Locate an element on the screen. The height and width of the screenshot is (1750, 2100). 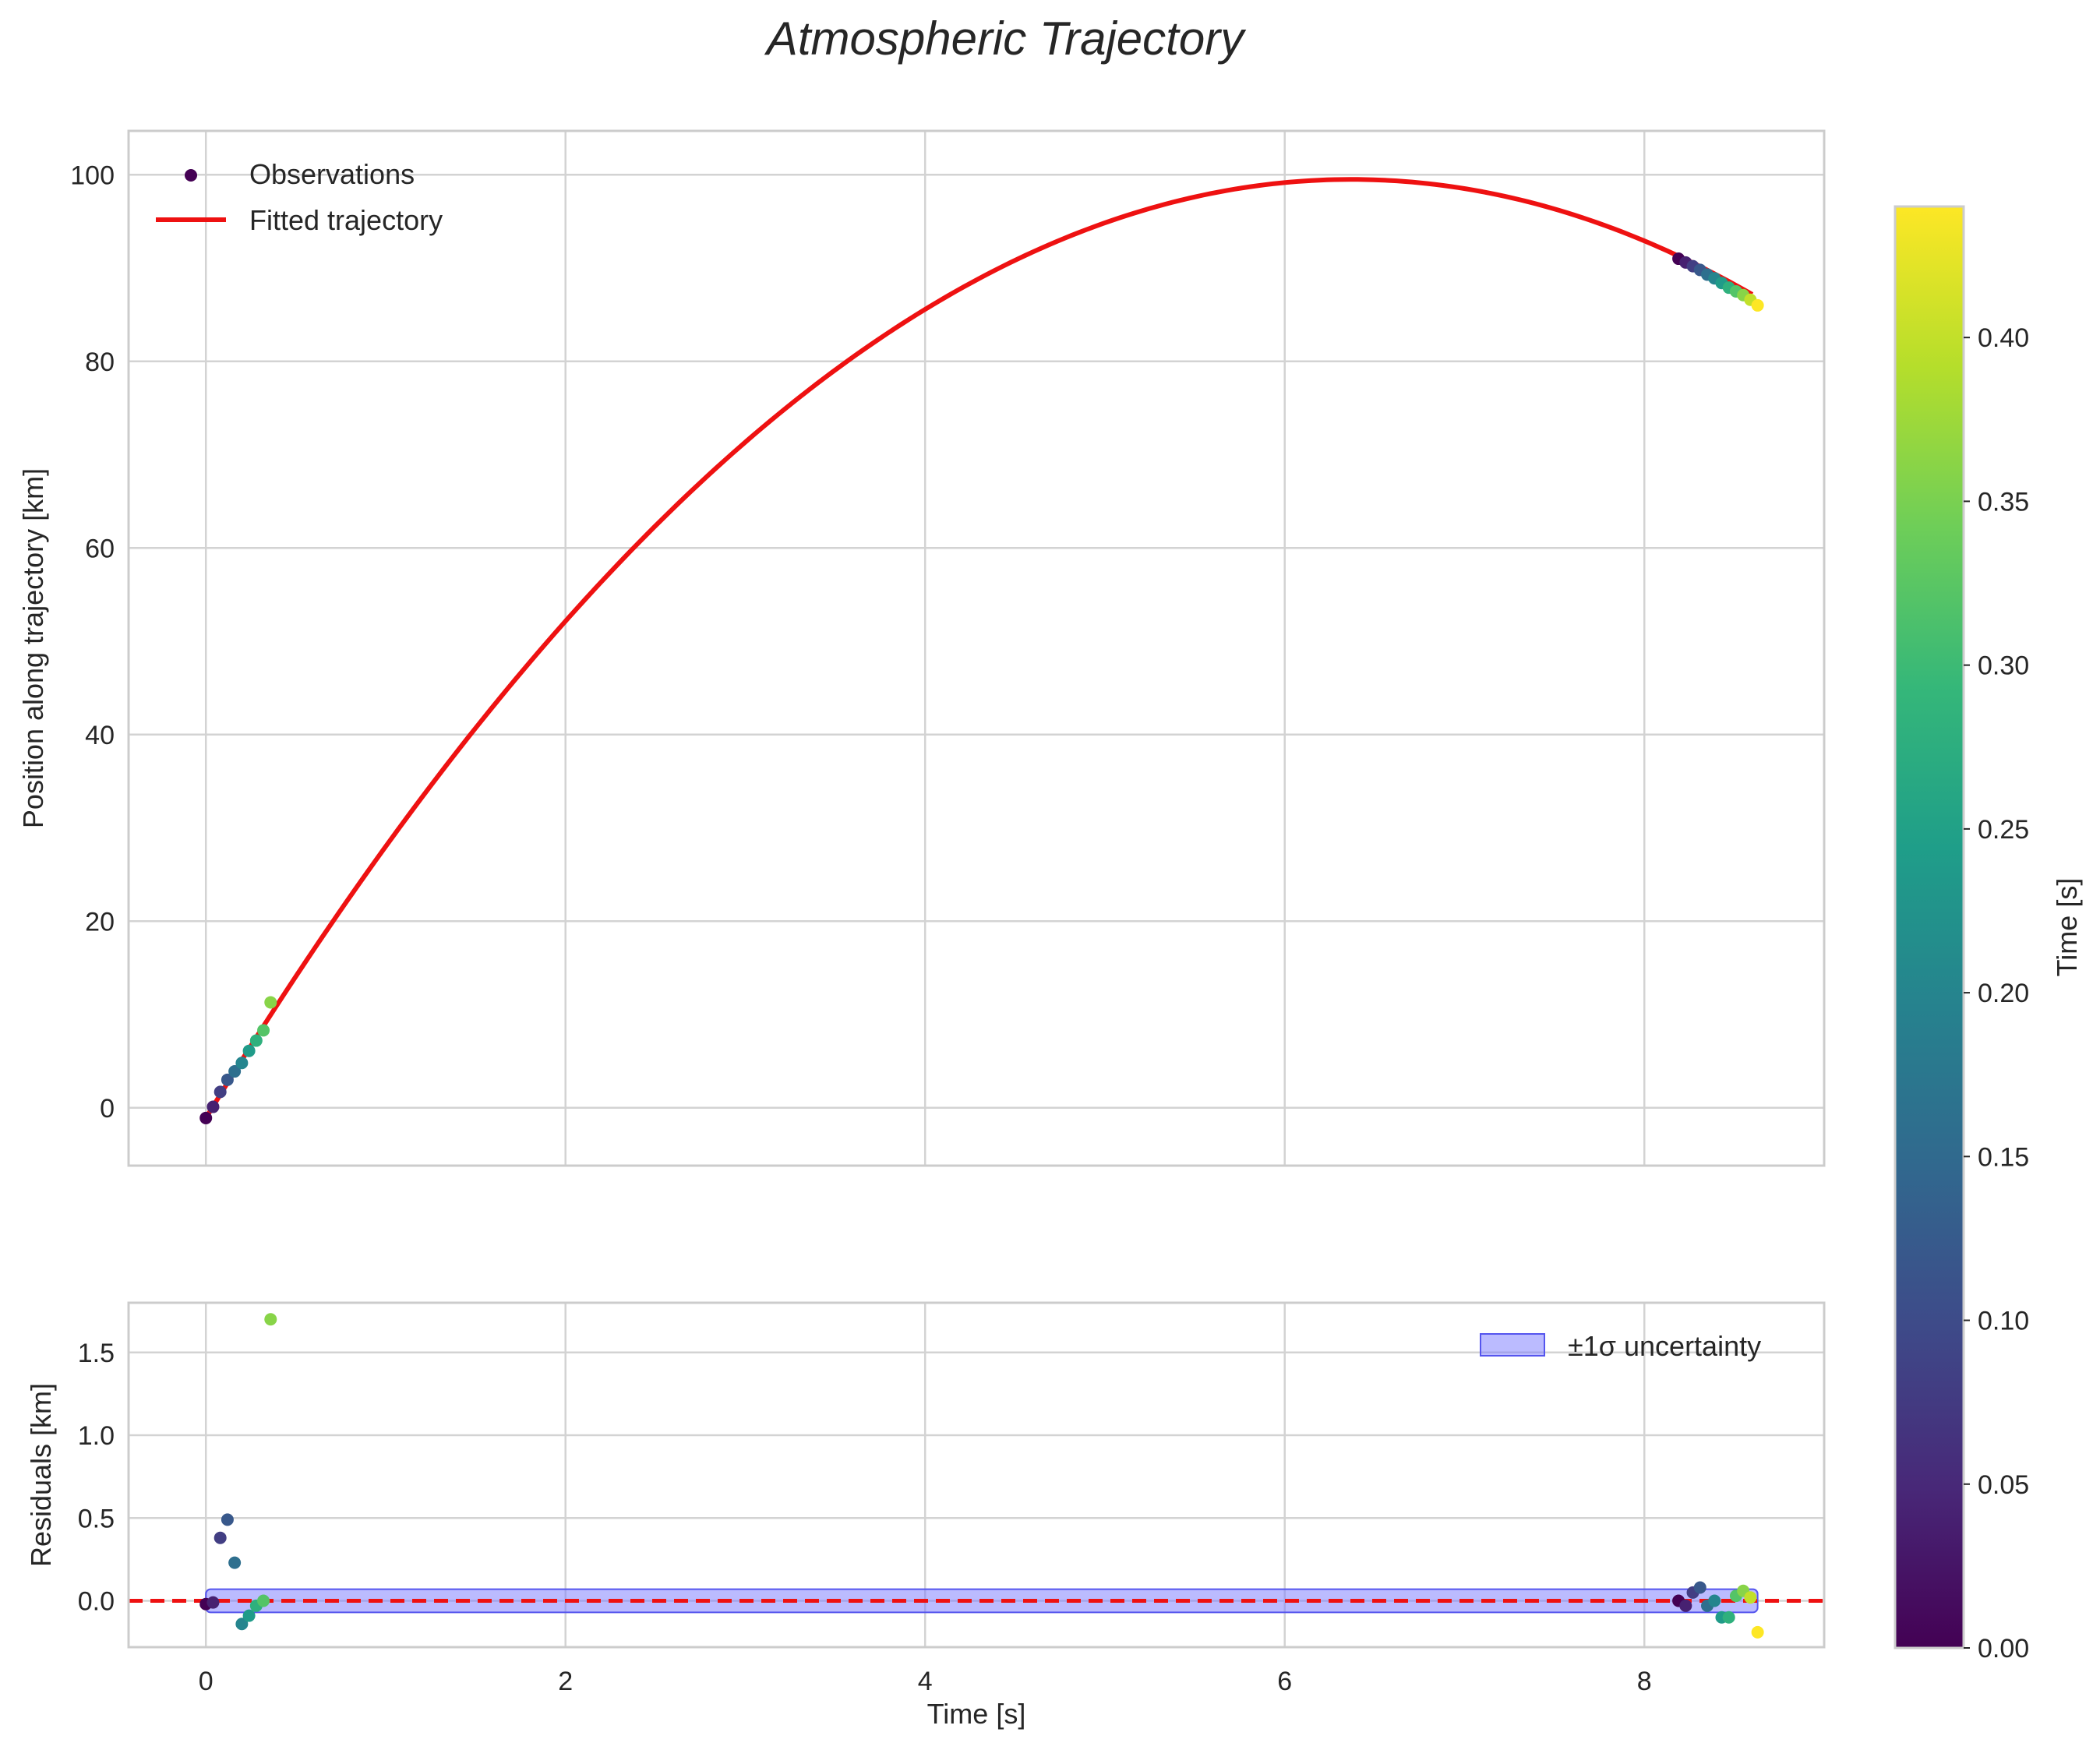
y-tick-label: 1.5 is located at coordinates (97, 1353).